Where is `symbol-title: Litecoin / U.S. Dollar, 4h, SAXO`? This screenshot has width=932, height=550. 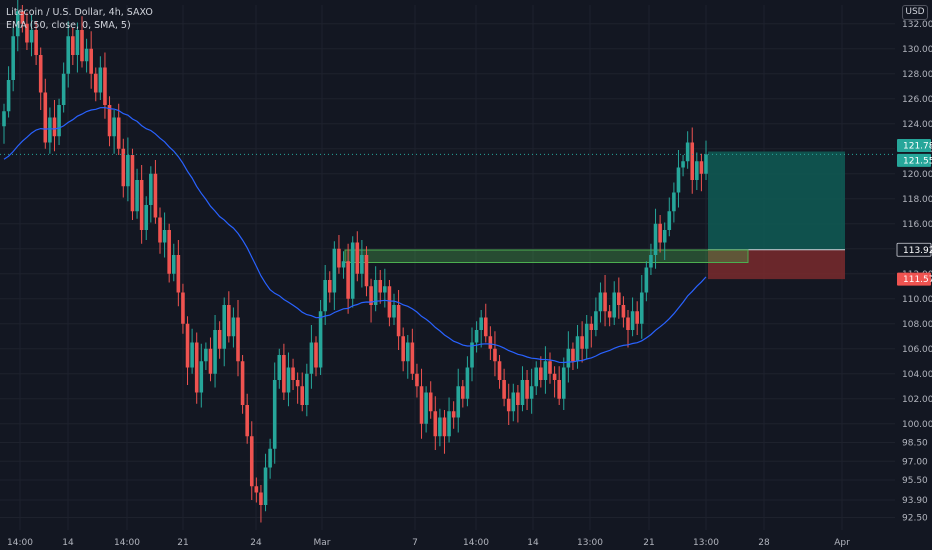 symbol-title: Litecoin / U.S. Dollar, 4h, SAXO is located at coordinates (79, 12).